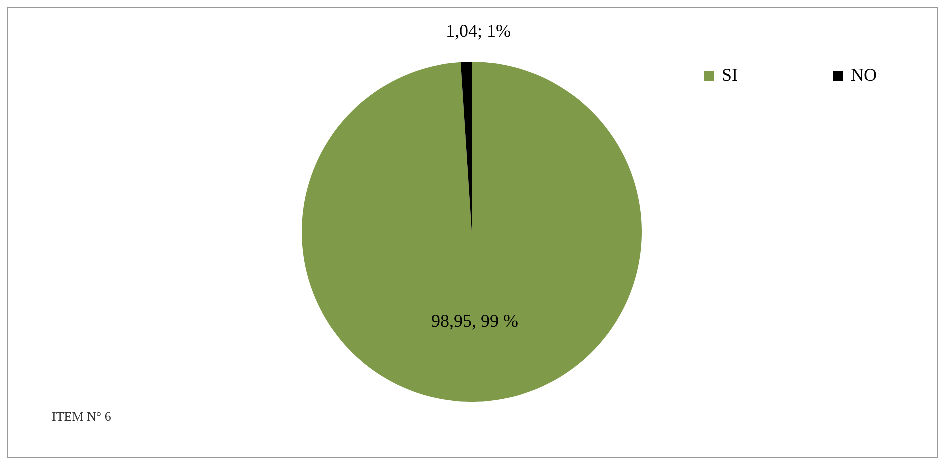  Describe the element at coordinates (474, 320) in the screenshot. I see `data-label: 98,95, 99 %` at that location.